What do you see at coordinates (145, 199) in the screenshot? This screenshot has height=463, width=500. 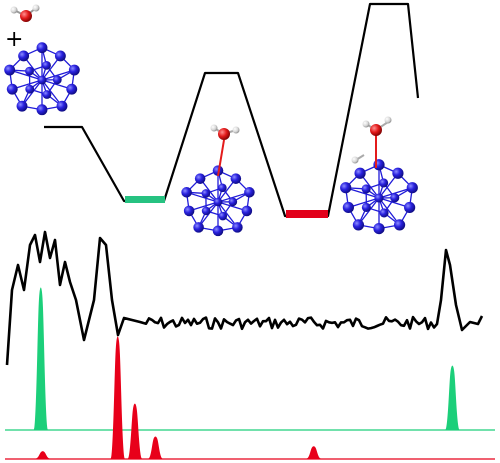 I see `intermediate-1-level-marker` at bounding box center [145, 199].